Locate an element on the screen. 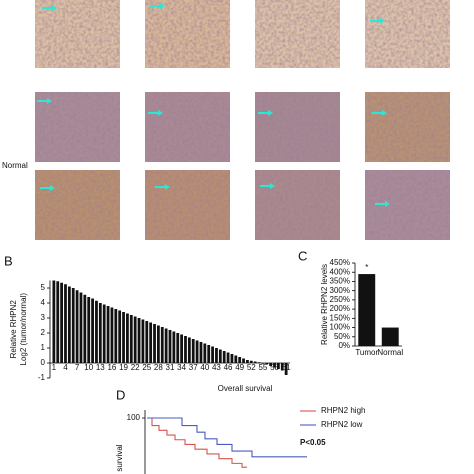 The image size is (474, 474). y-tick-label: 450% is located at coordinates (340, 262).